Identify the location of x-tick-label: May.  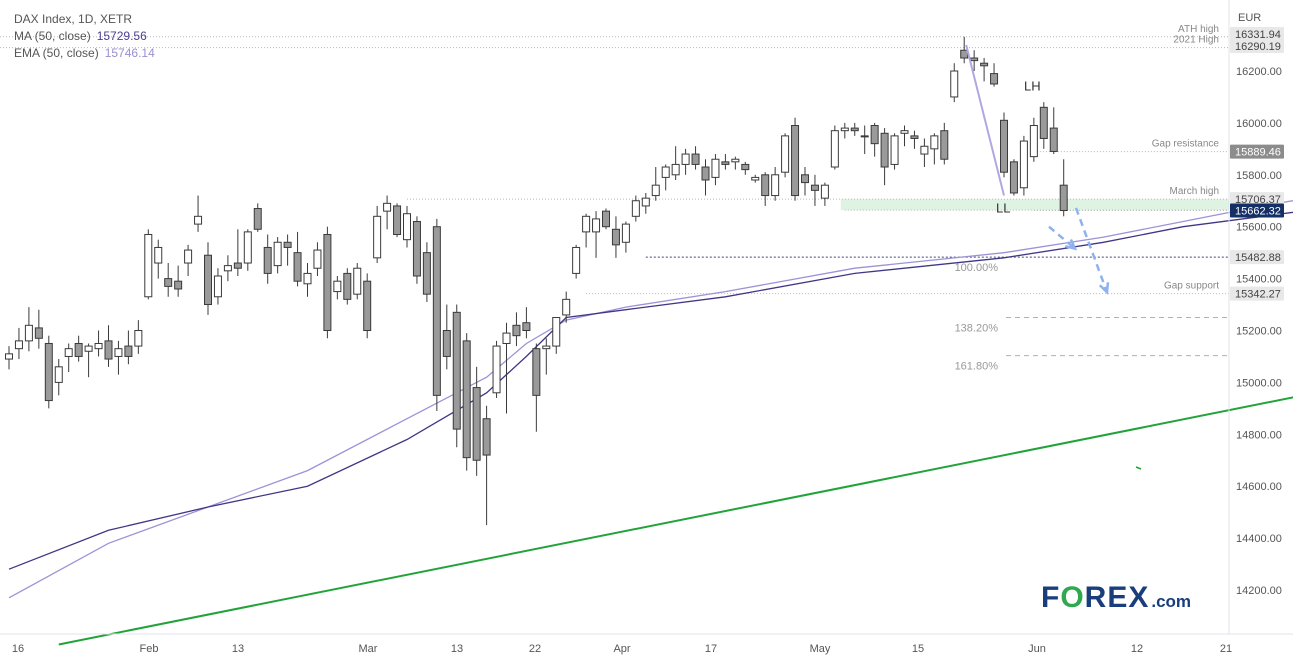
(820, 649).